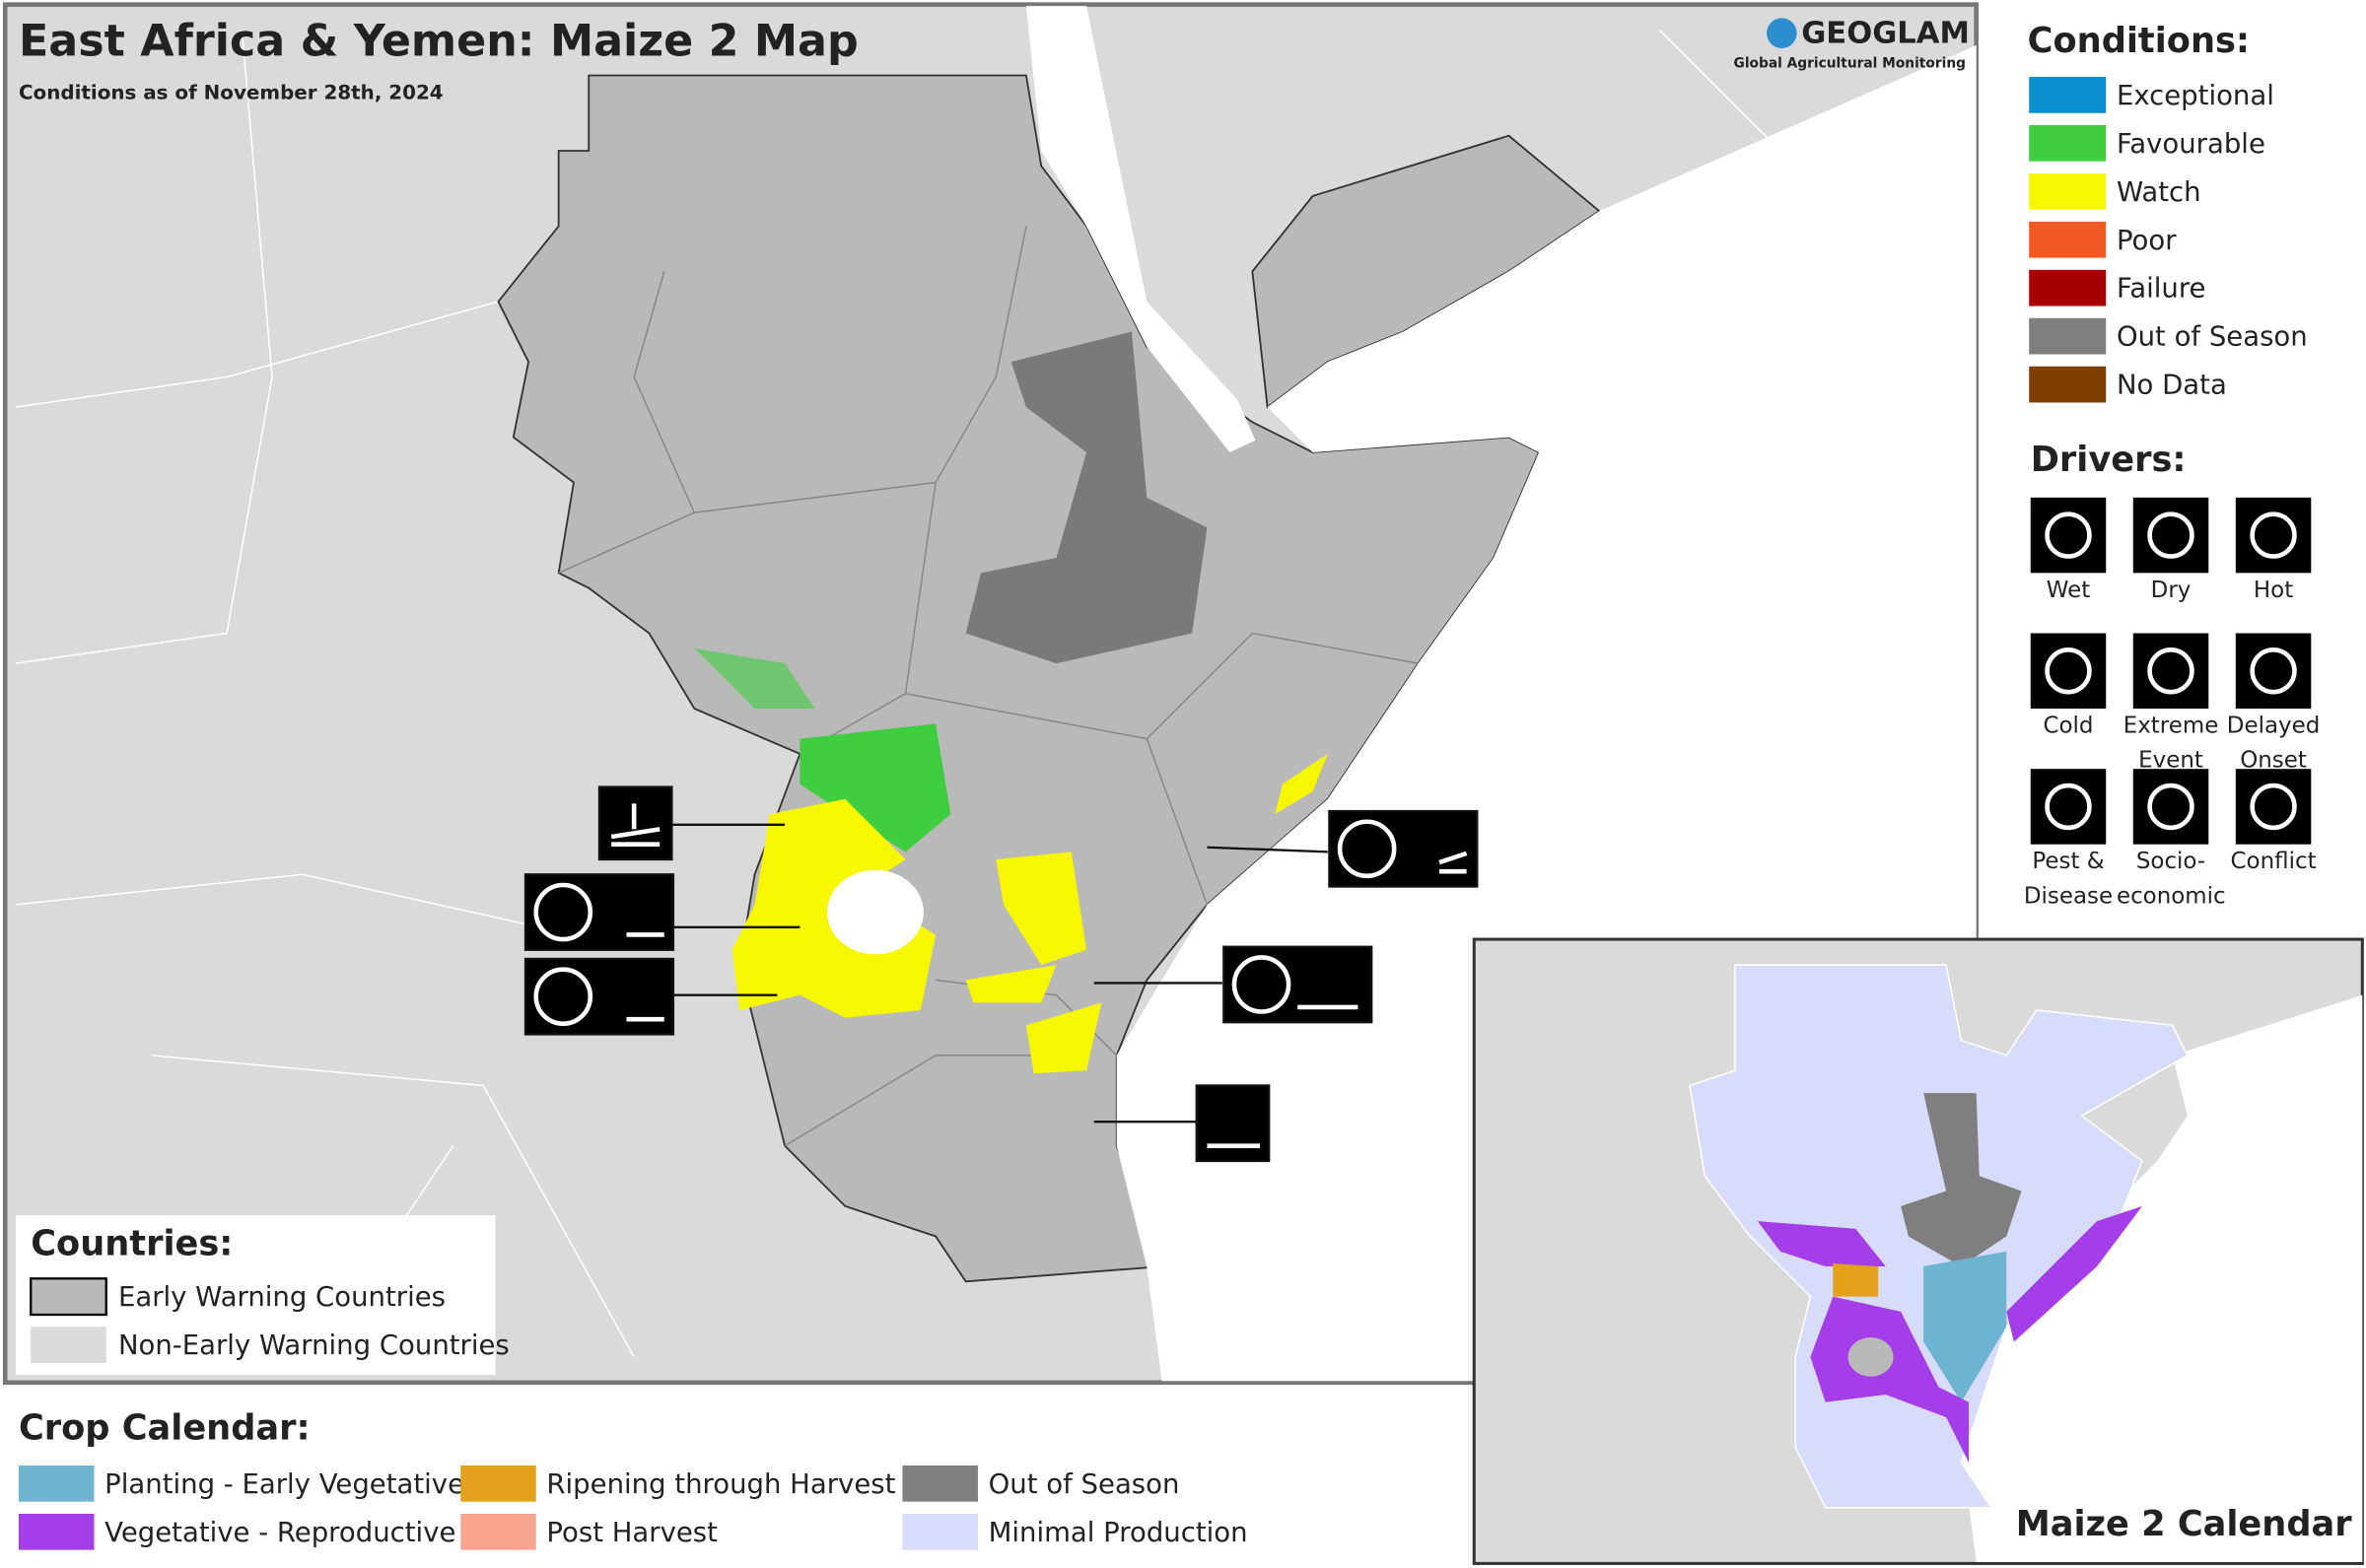 Image resolution: width=2366 pixels, height=1568 pixels. What do you see at coordinates (1782, 33) in the screenshot?
I see `logo-mark` at bounding box center [1782, 33].